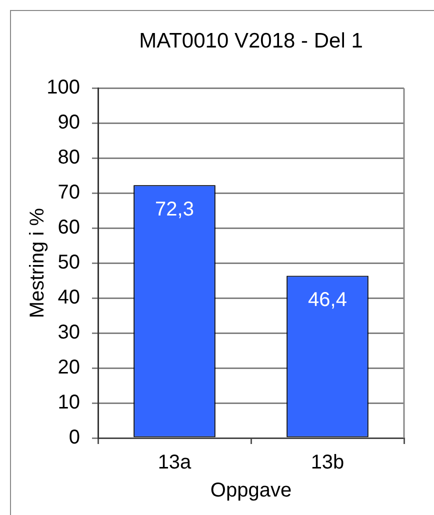 This screenshot has height=515, width=434. What do you see at coordinates (69, 263) in the screenshot?
I see `y-tick-label: 50` at bounding box center [69, 263].